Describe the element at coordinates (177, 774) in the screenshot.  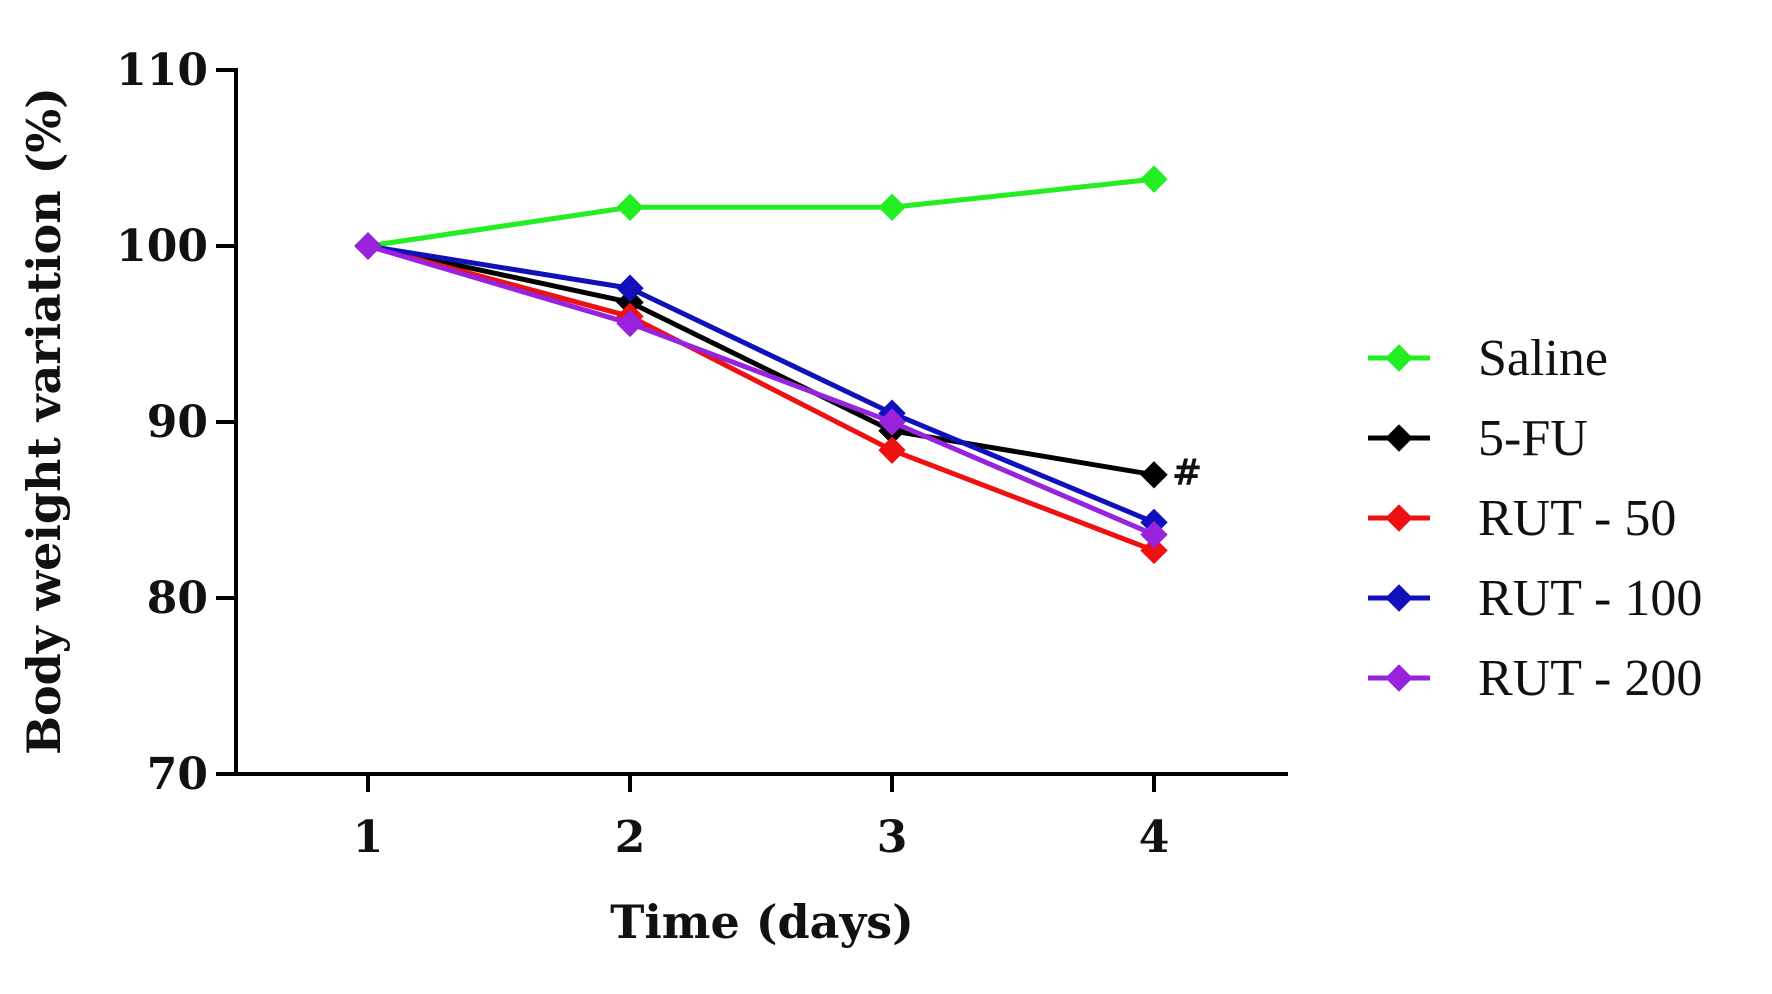
I see `y-tick-label: 70` at that location.